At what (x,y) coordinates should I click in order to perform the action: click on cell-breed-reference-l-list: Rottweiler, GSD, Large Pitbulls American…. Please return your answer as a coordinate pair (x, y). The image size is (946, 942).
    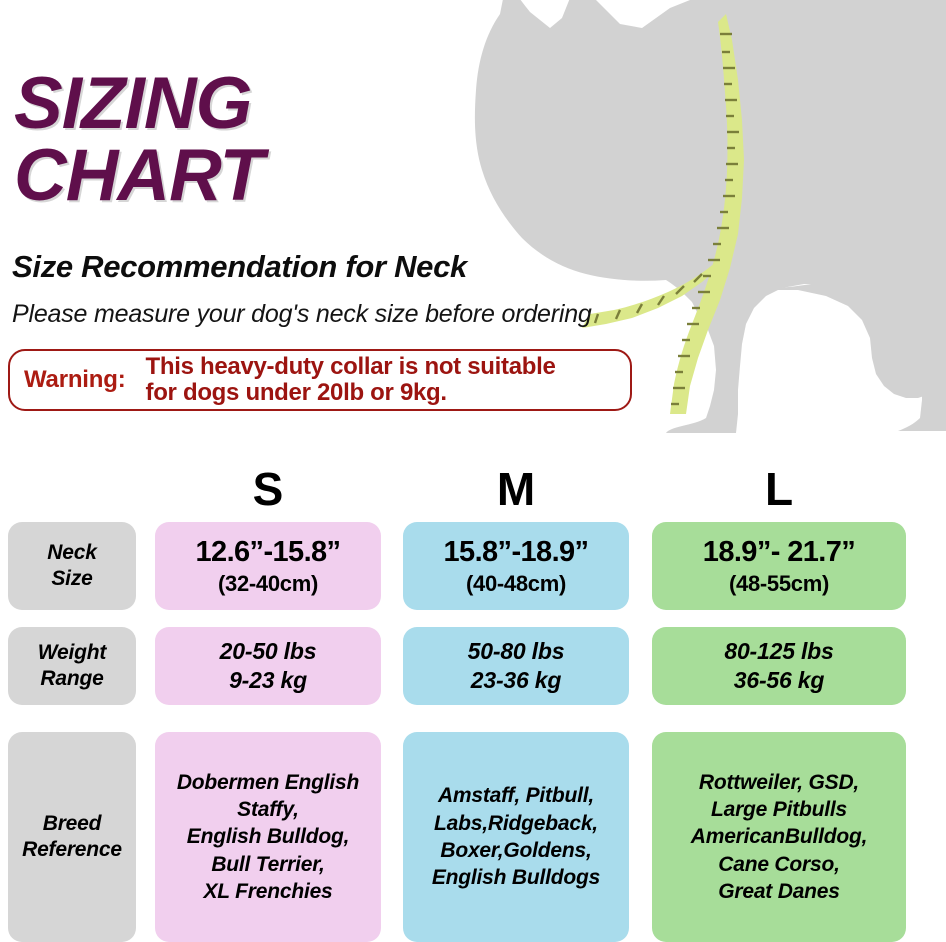
    Looking at the image, I should click on (779, 837).